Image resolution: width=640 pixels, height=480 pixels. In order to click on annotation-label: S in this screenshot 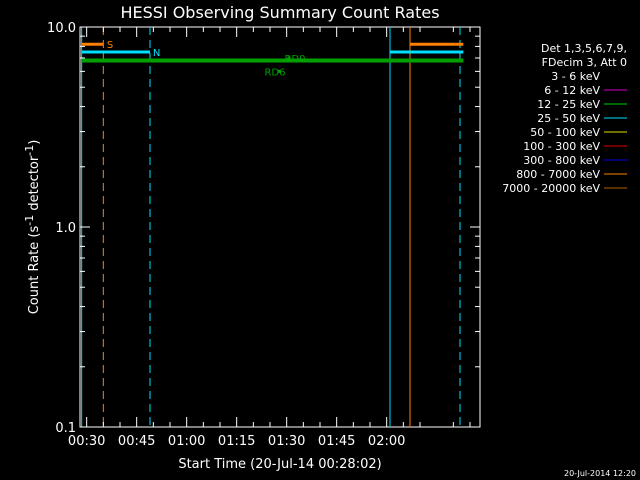, I will do `click(110, 45)`.